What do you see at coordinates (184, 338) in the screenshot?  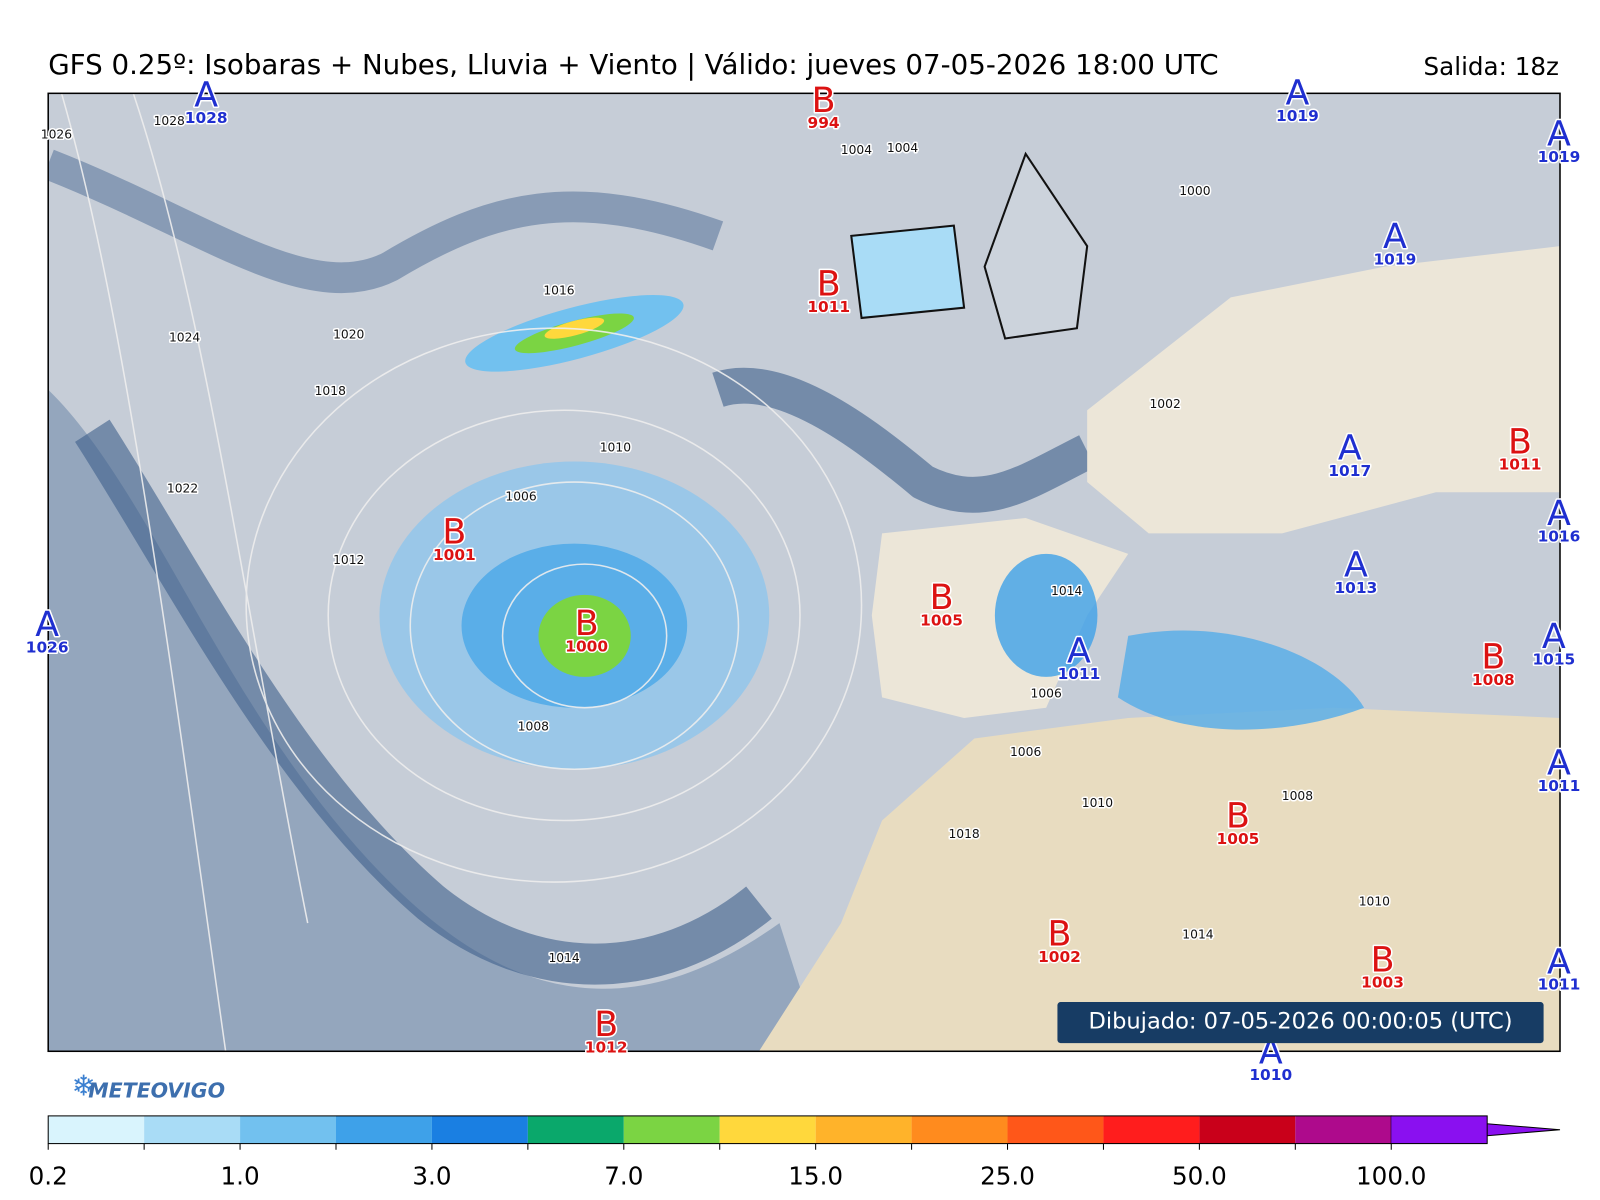 I see `isobar-label: 1024` at bounding box center [184, 338].